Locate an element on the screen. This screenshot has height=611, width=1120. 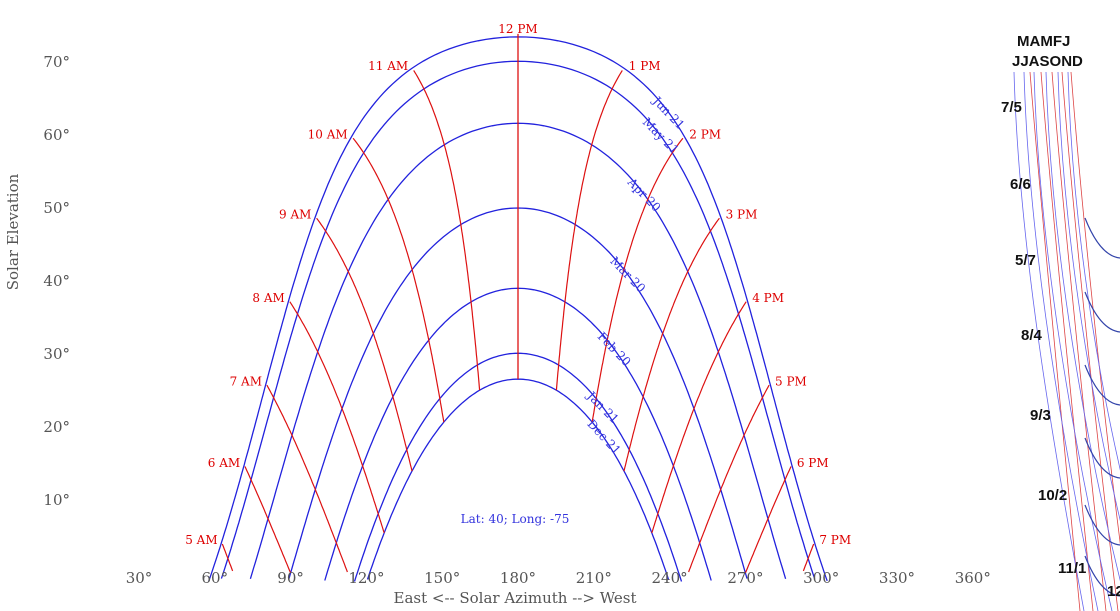
hour-label-12-pm: 12 PM is located at coordinates (517, 29).